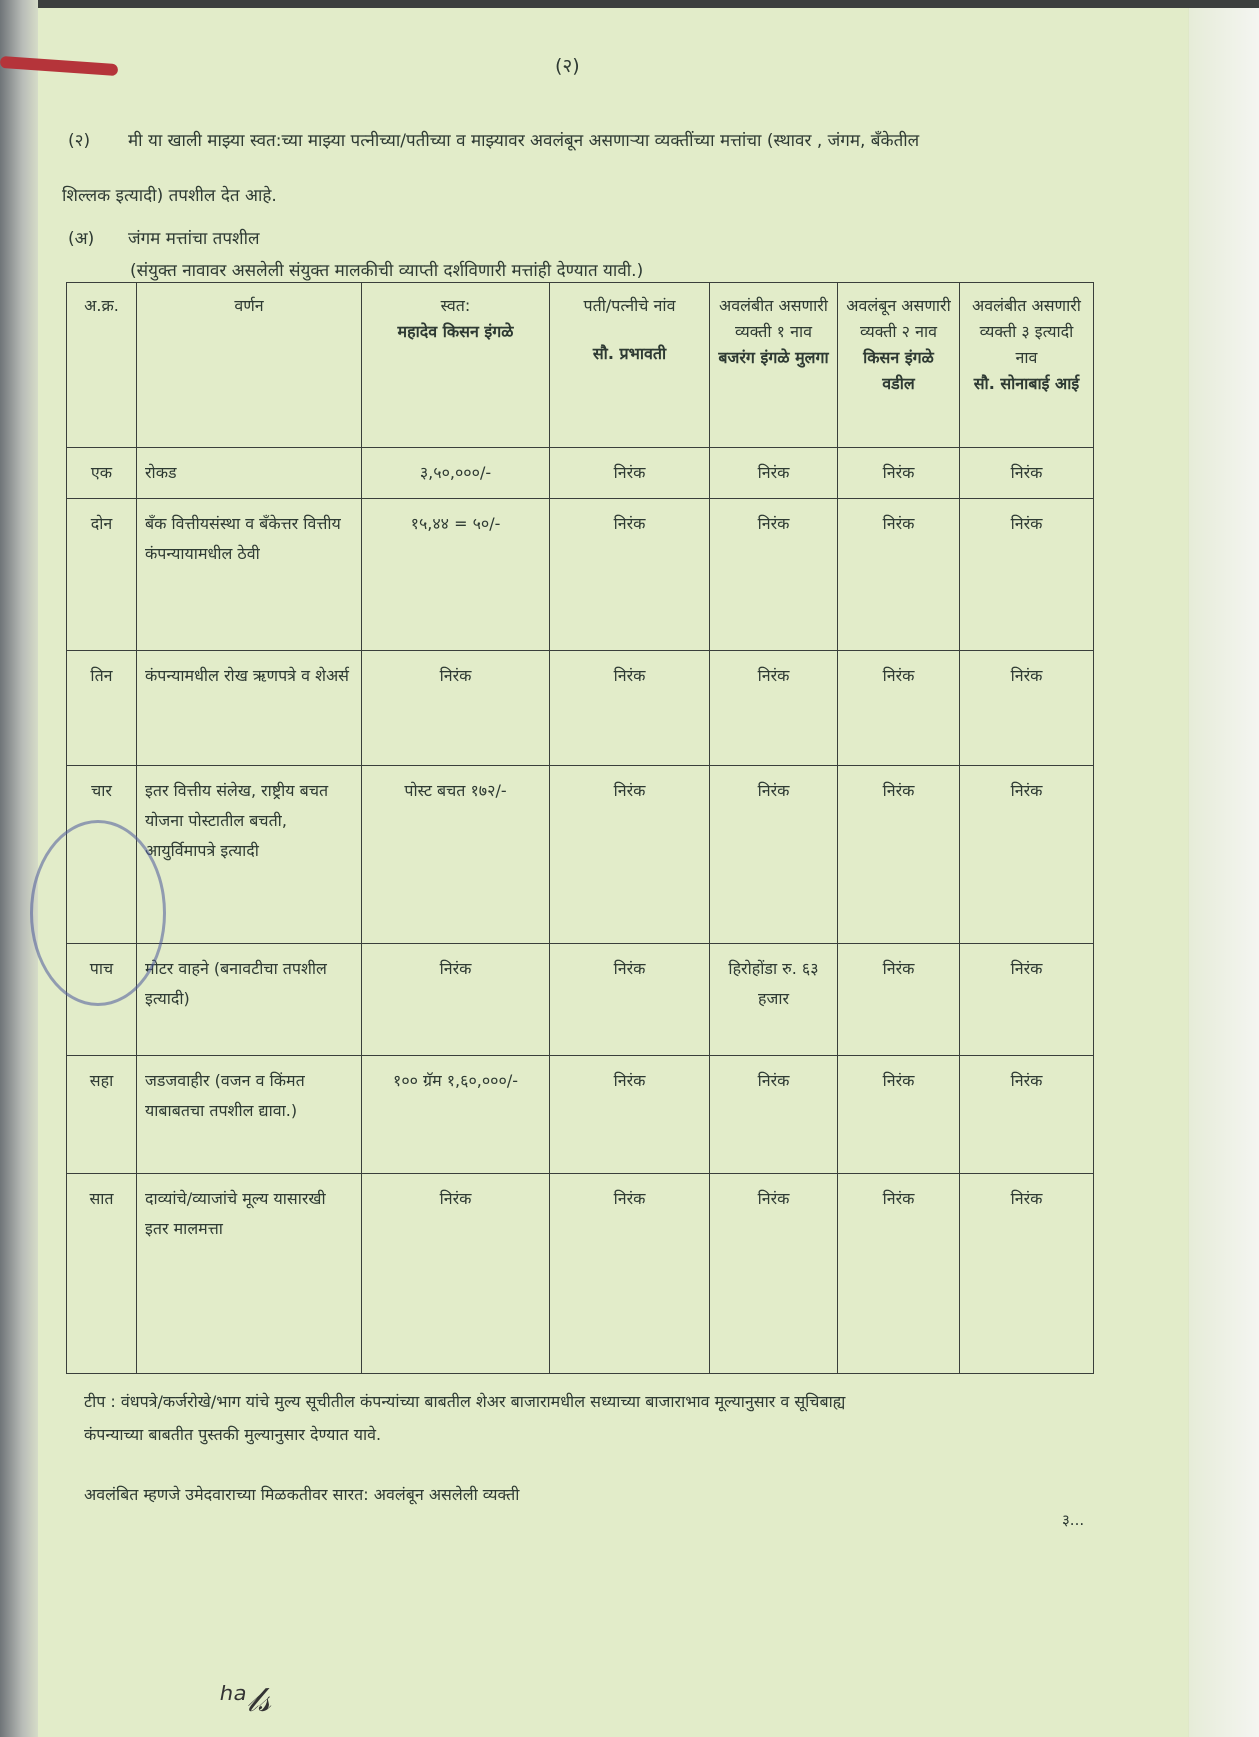 Image resolution: width=1259 pixels, height=1737 pixels. What do you see at coordinates (455, 574) in the screenshot?
I see `row-value: १५,४४ = ५०/-` at bounding box center [455, 574].